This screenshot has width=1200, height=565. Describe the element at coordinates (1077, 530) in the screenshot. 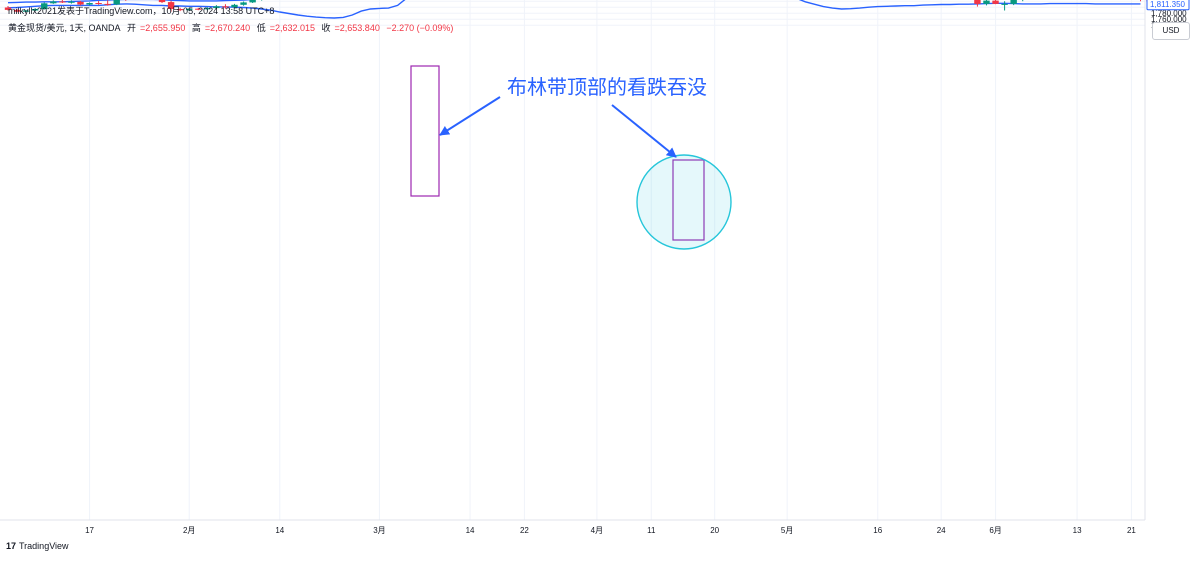

I see `x-tick-label: 13` at that location.